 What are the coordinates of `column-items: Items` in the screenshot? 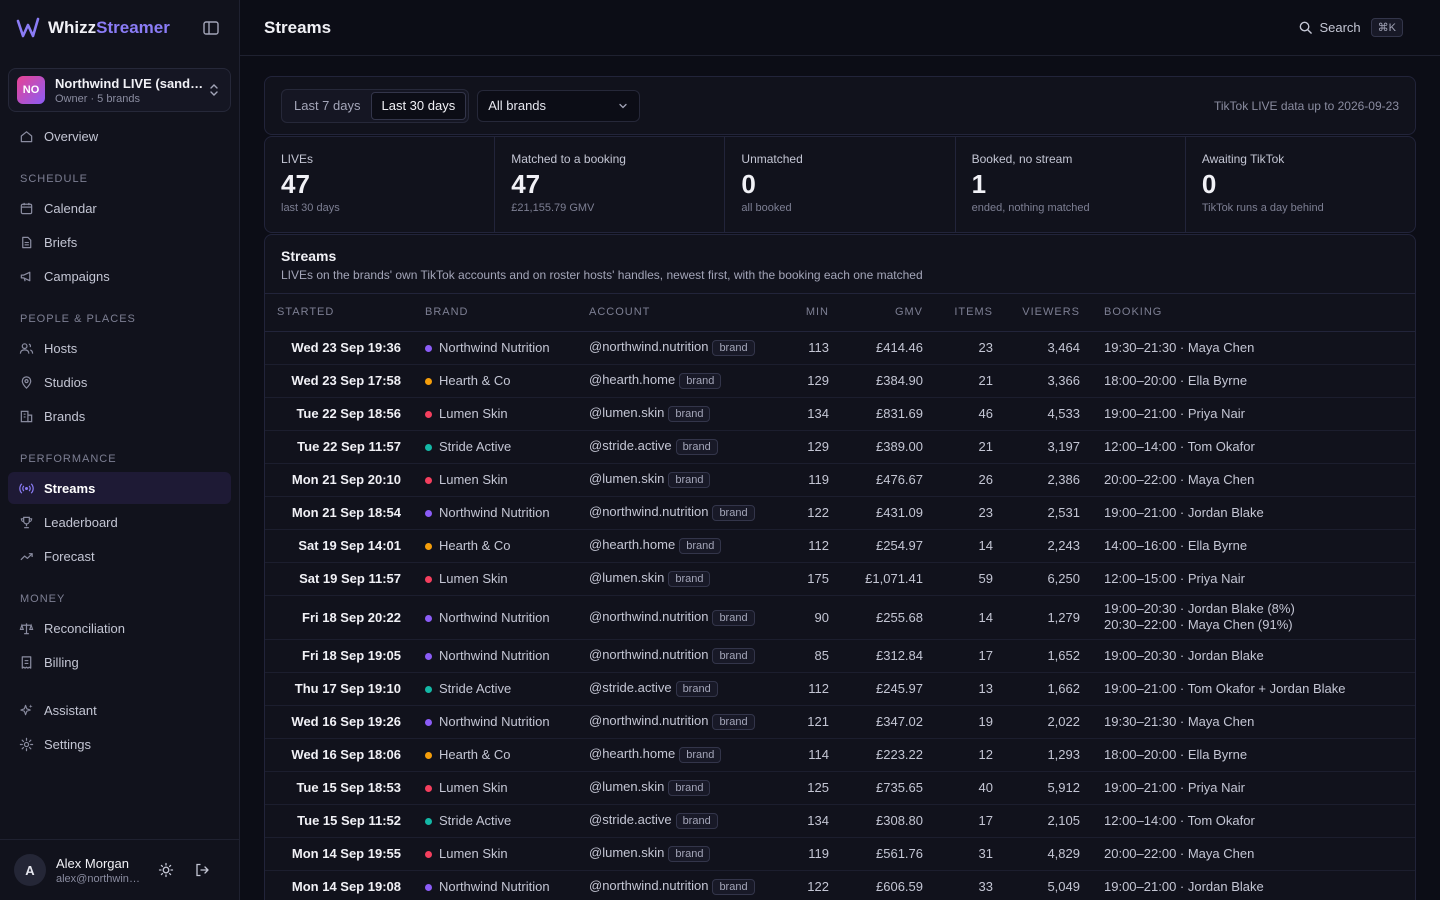 It's located at (958, 313).